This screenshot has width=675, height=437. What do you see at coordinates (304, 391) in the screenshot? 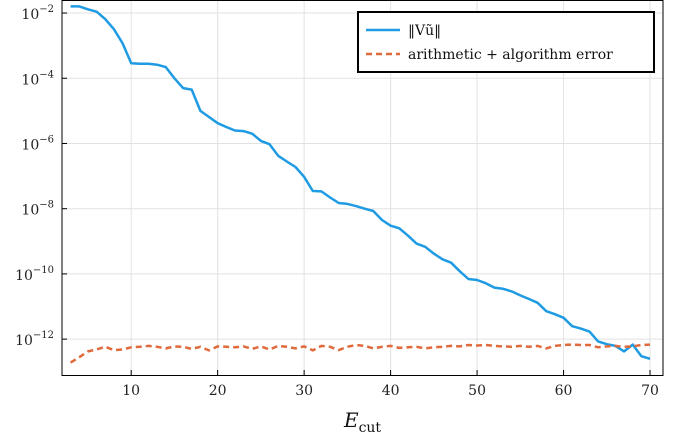
I see `x-tick-label: 30` at bounding box center [304, 391].